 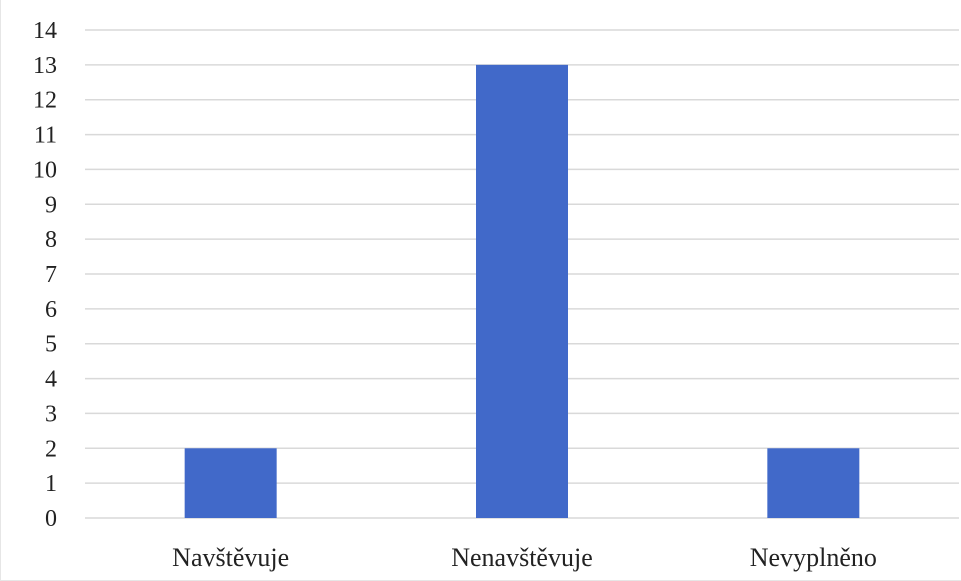 What do you see at coordinates (51, 240) in the screenshot?
I see `y-tick-label: 8` at bounding box center [51, 240].